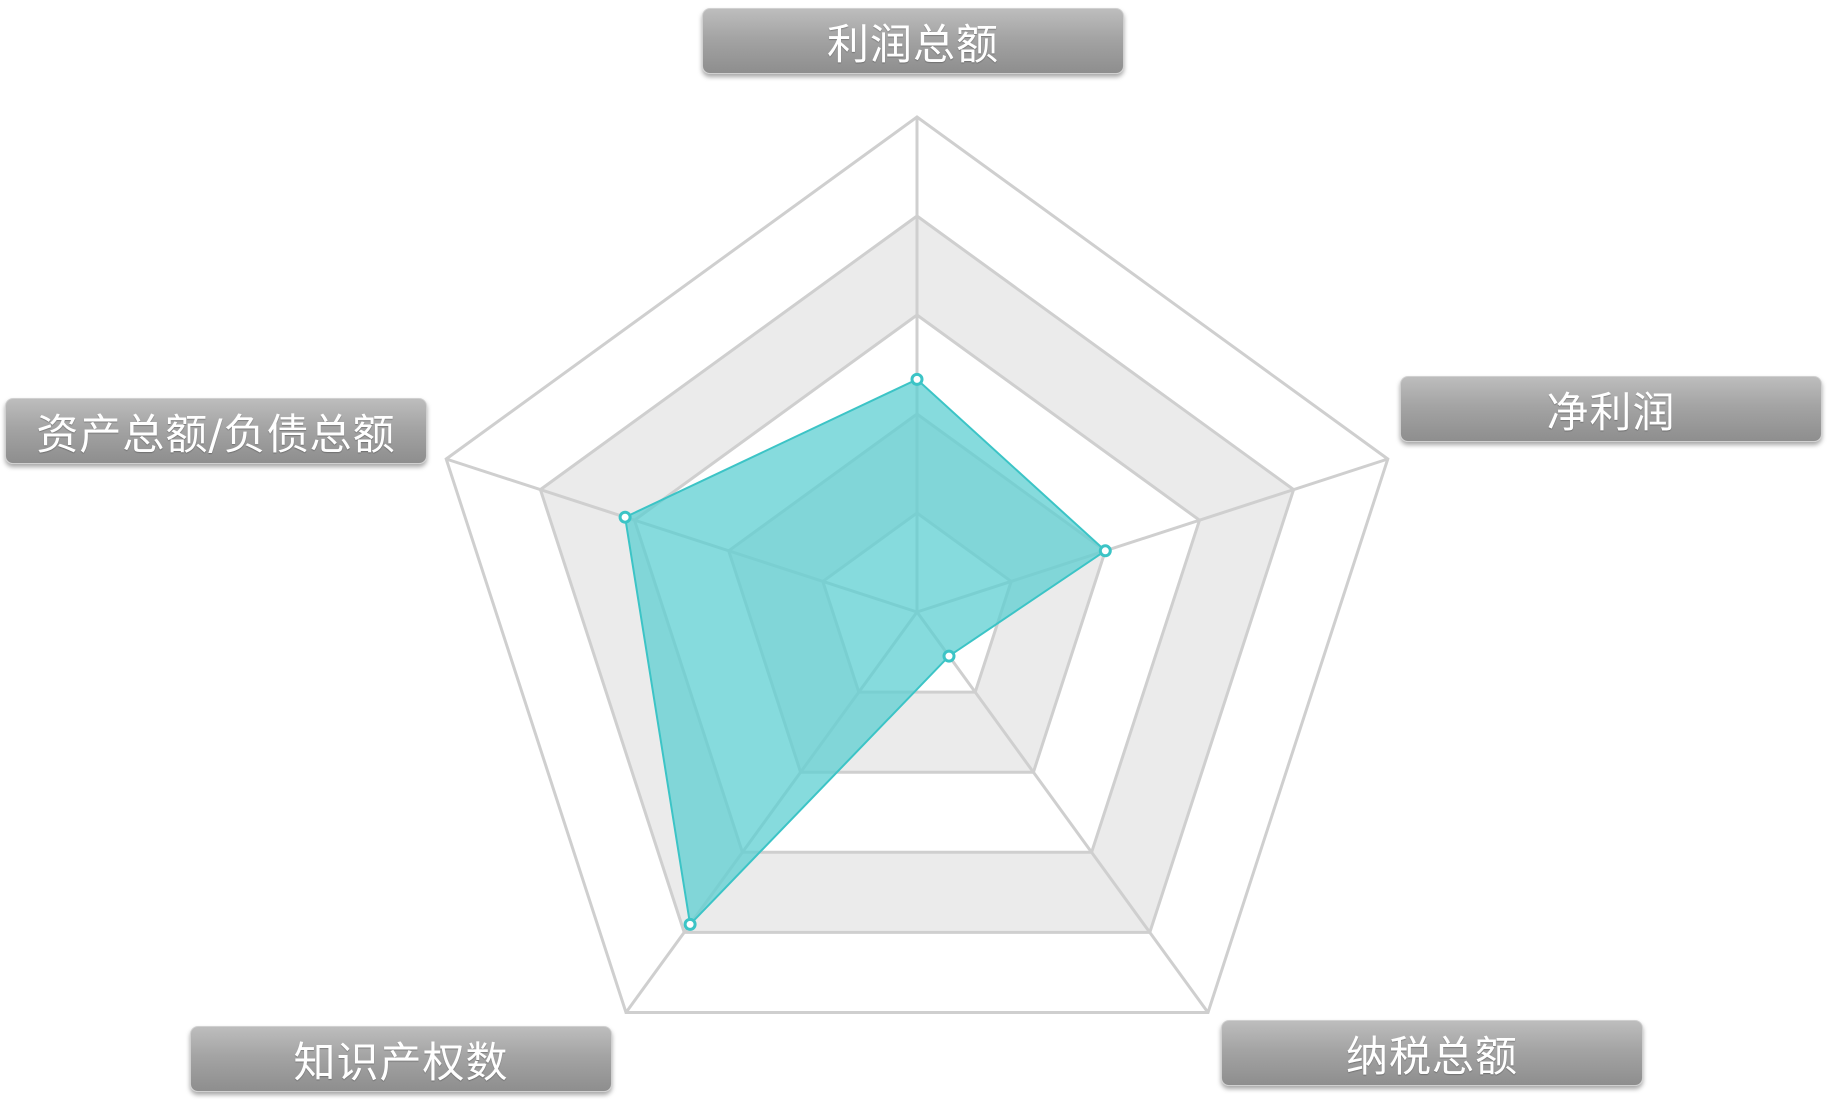 The image size is (1828, 1117). I want to click on radar-series, so click(865, 651).